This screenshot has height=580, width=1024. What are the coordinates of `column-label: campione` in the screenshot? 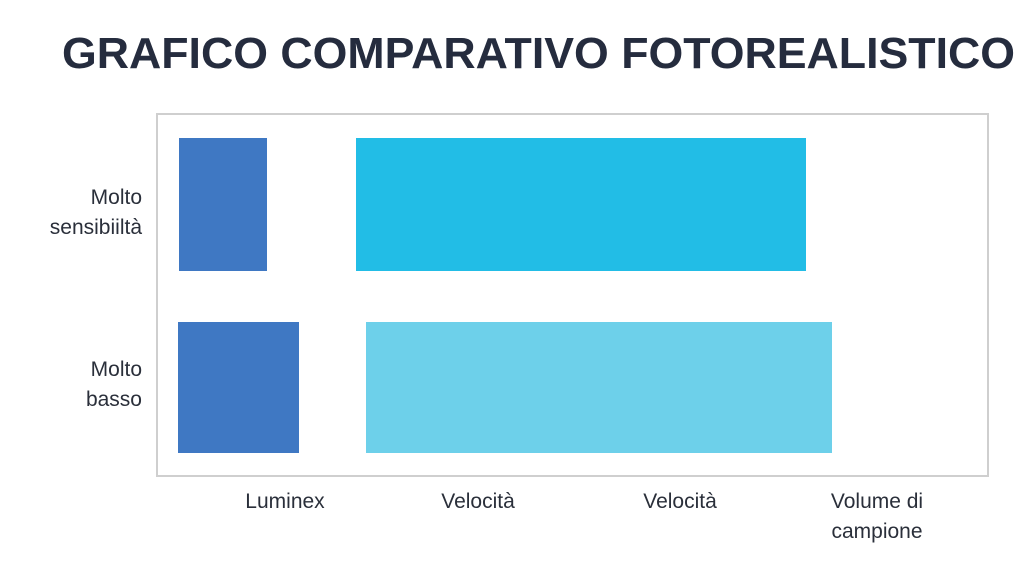 It's located at (876, 531).